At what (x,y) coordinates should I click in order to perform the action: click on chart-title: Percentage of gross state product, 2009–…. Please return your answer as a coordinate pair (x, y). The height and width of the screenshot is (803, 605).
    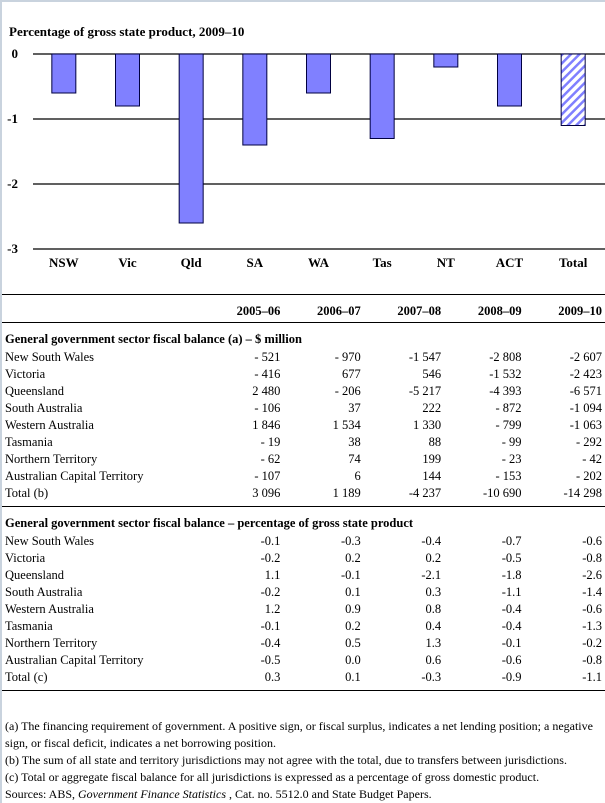
    Looking at the image, I should click on (127, 31).